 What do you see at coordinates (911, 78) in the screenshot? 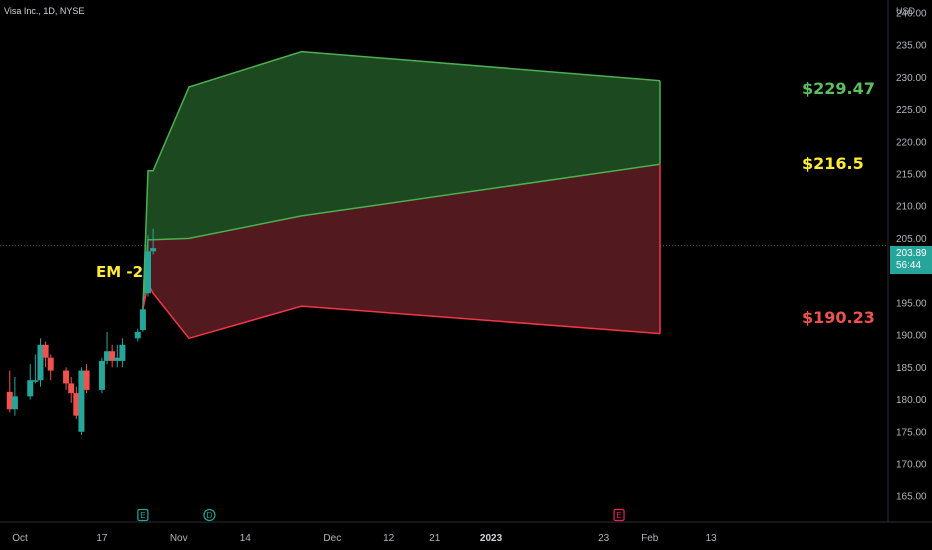
I see `y-tick-label: 230.00` at bounding box center [911, 78].